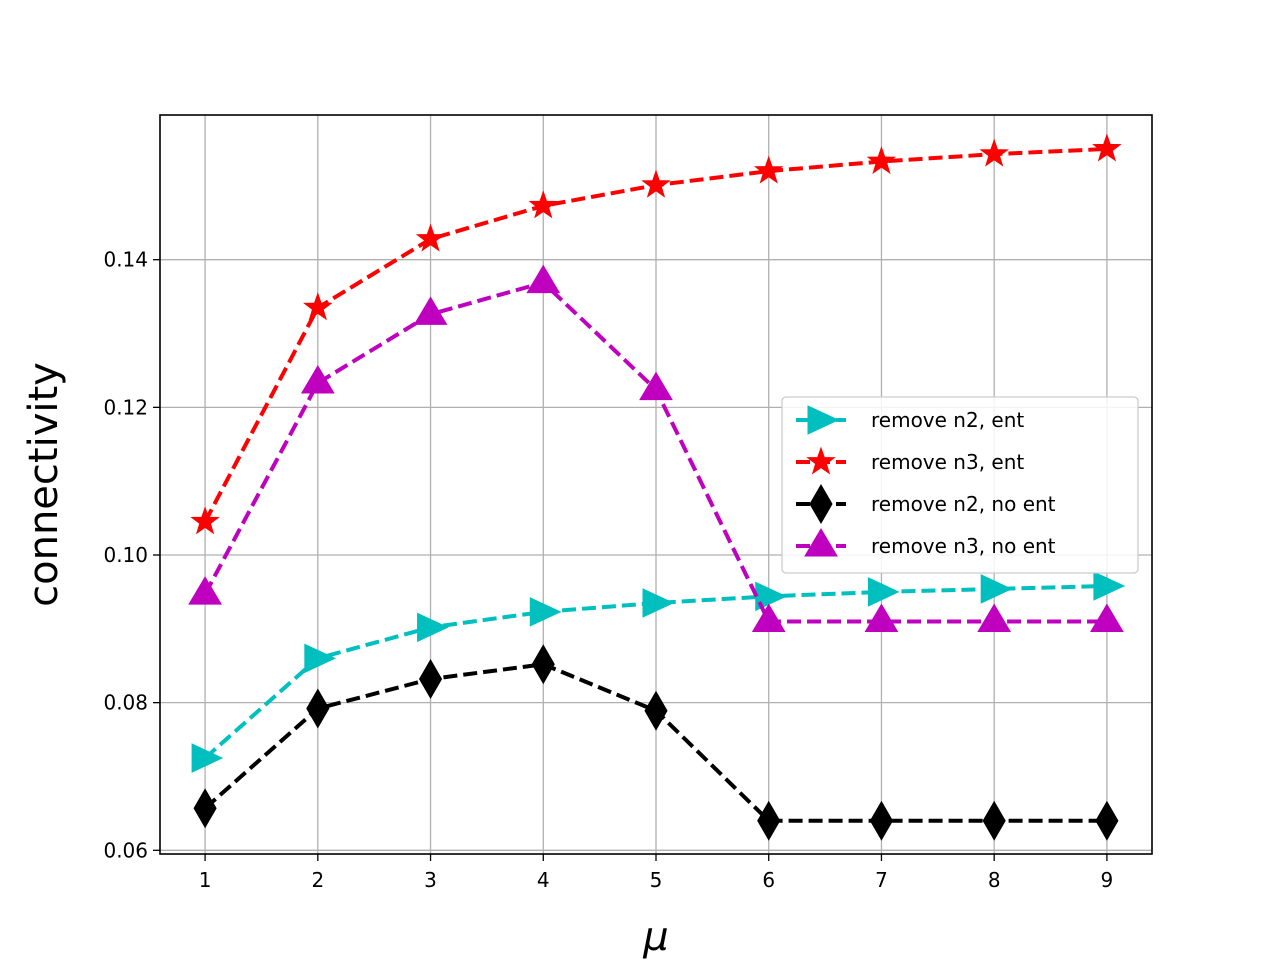 This screenshot has width=1280, height=960. Describe the element at coordinates (947, 420) in the screenshot. I see `legend-label: remove n2, ent` at that location.